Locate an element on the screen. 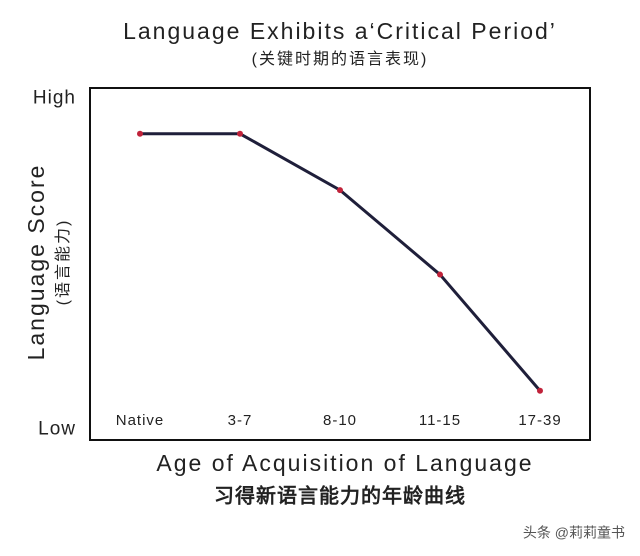 The width and height of the screenshot is (640, 556). y-axis-label-cn: (语言能力) is located at coordinates (63, 262).